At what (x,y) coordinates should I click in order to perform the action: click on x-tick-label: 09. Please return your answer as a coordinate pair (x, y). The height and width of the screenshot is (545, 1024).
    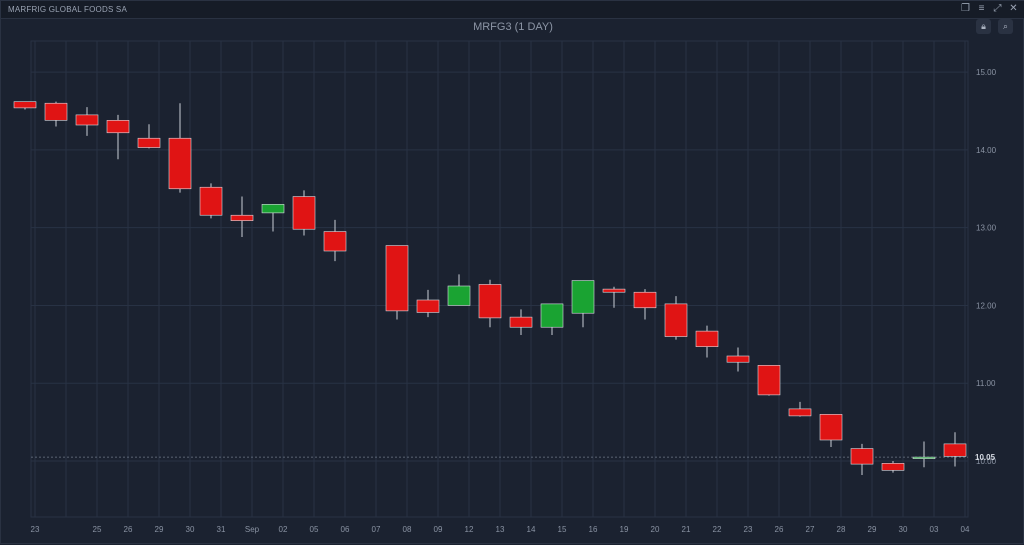
    Looking at the image, I should click on (438, 529).